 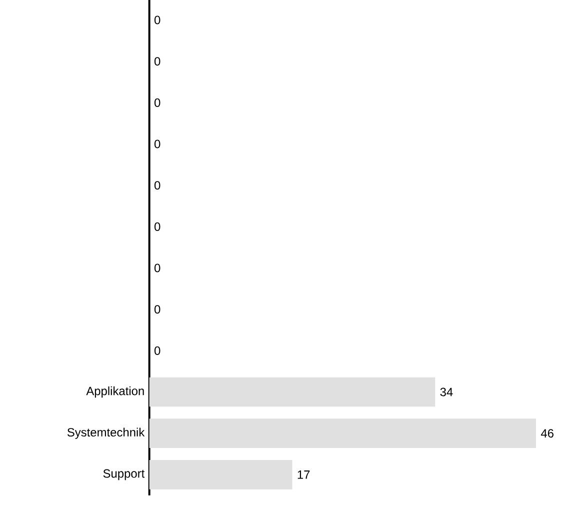 What do you see at coordinates (106, 433) in the screenshot?
I see `y-tick-label: Systemtechnik` at bounding box center [106, 433].